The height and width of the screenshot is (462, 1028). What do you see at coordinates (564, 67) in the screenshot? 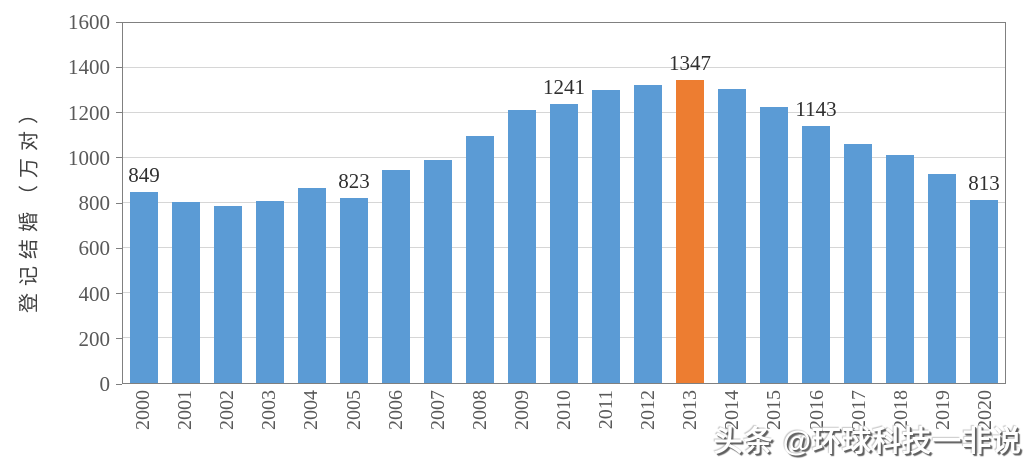
I see `gridline` at bounding box center [564, 67].